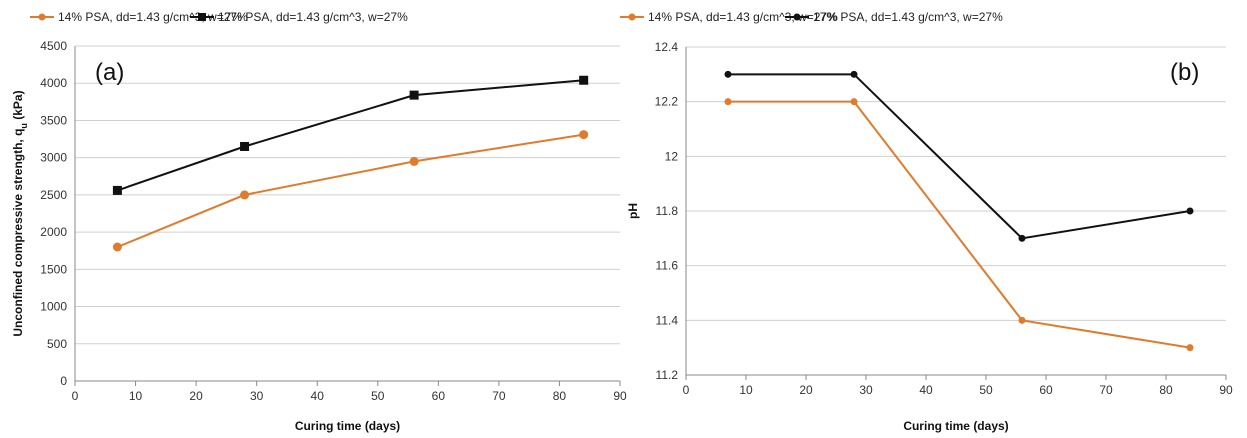  I want to click on y-tick-label: 12, so click(672, 156).